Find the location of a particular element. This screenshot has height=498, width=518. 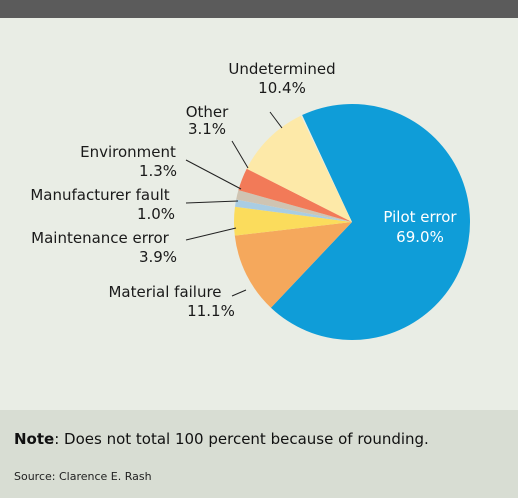

slice-label: Manufacturer fault is located at coordinates (99, 195).